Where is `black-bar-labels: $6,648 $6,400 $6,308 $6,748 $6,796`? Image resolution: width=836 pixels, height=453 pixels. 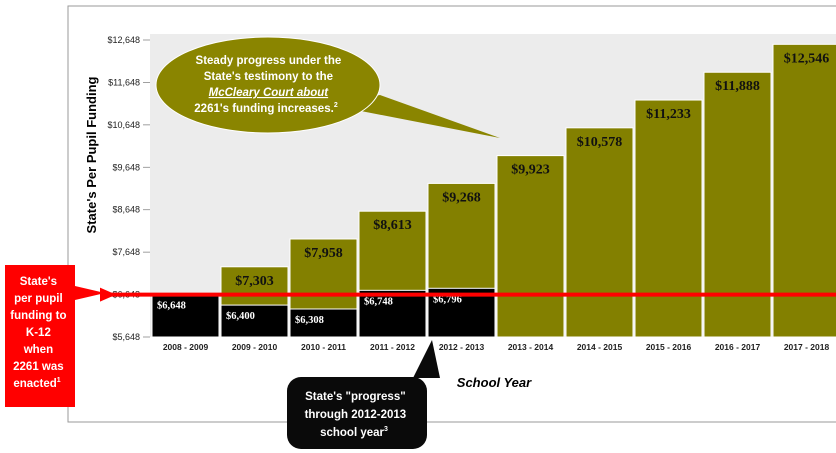
black-bar-labels: $6,648 $6,400 $6,308 $6,748 $6,796 is located at coordinates (309, 310).